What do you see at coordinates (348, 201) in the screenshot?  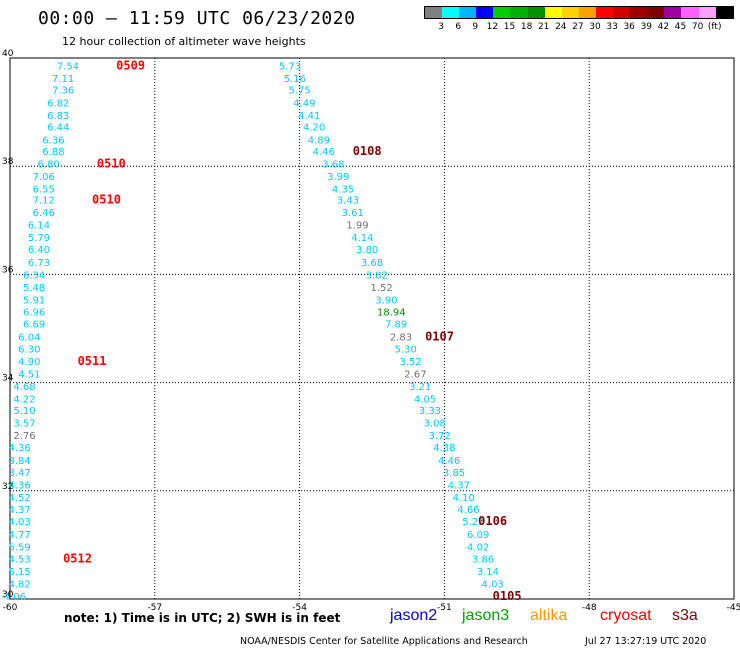 I see `wave-height-value: 3.43` at bounding box center [348, 201].